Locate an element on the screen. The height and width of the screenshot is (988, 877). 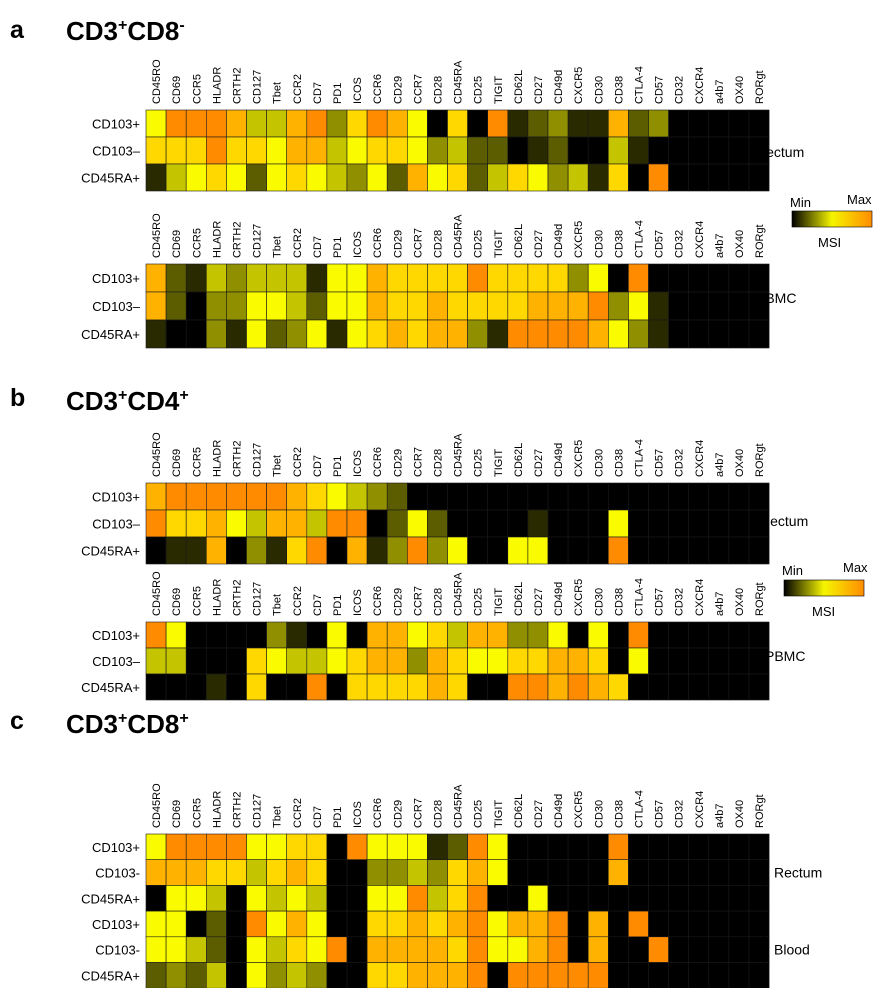
column-label: CRTH2 is located at coordinates (237, 810).